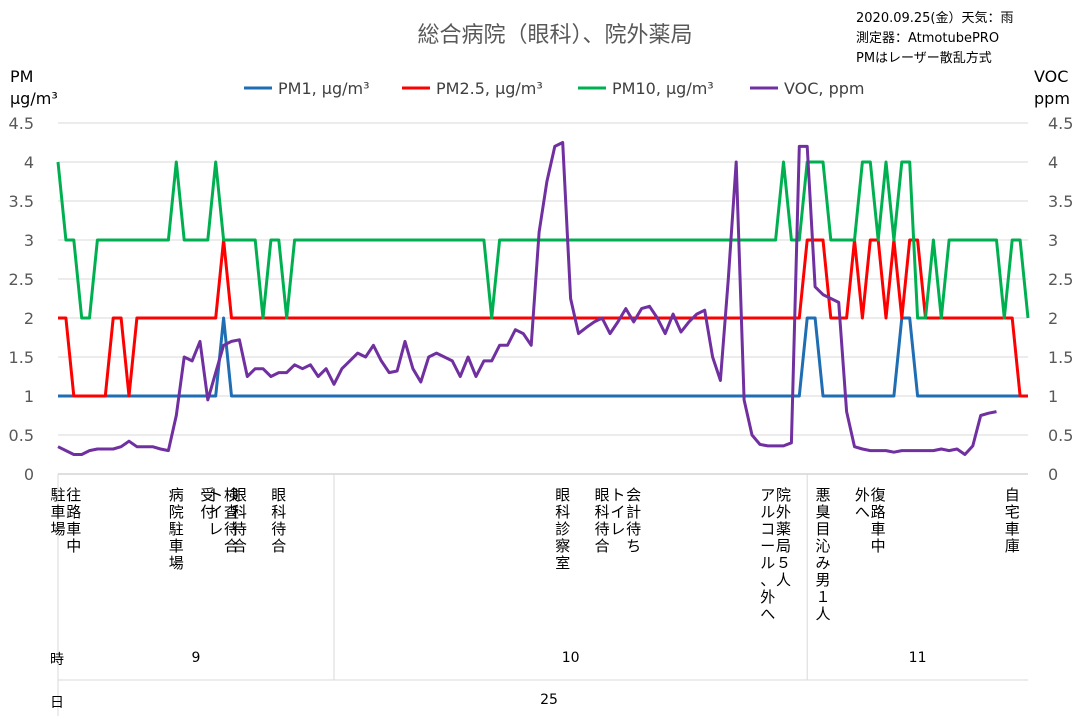  I want to click on category-label-char: 室, so click(562, 563).